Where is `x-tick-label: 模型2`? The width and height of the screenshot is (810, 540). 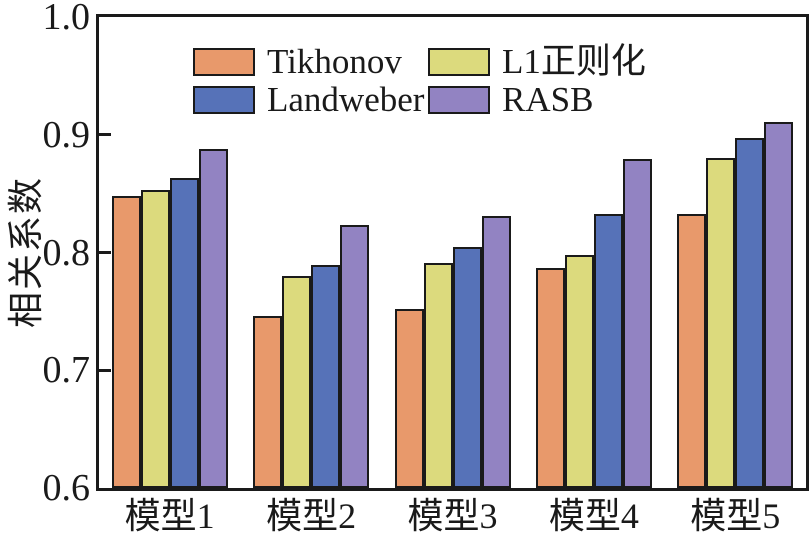
x-tick-label: 模型2 is located at coordinates (311, 516).